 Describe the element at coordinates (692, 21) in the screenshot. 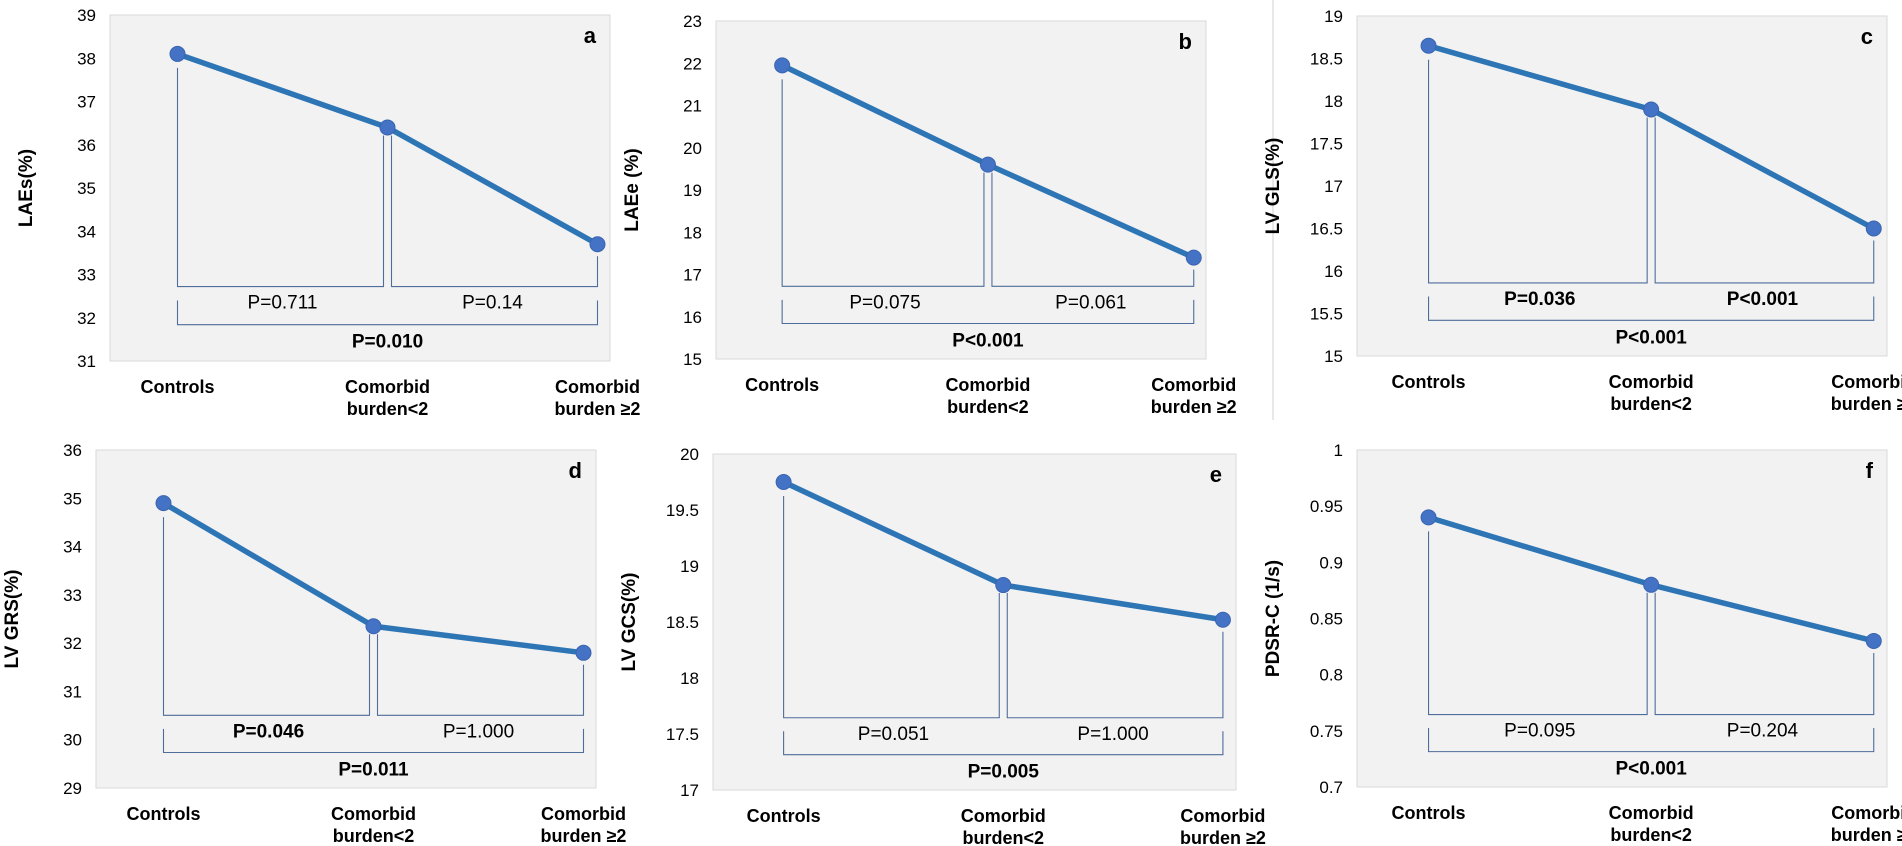

I see `y-tick-label: 23` at that location.